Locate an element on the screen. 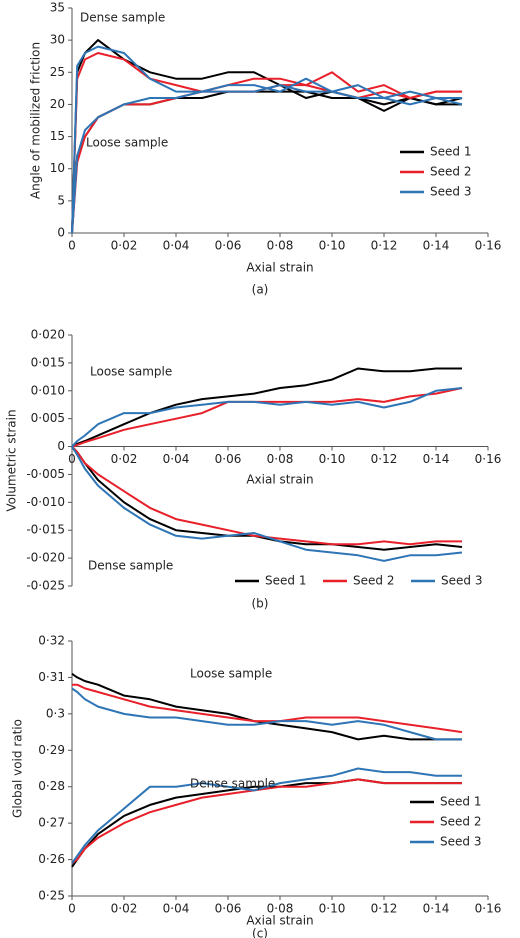 This screenshot has height=938, width=520. y-tick-label: -0·025 is located at coordinates (45, 586).